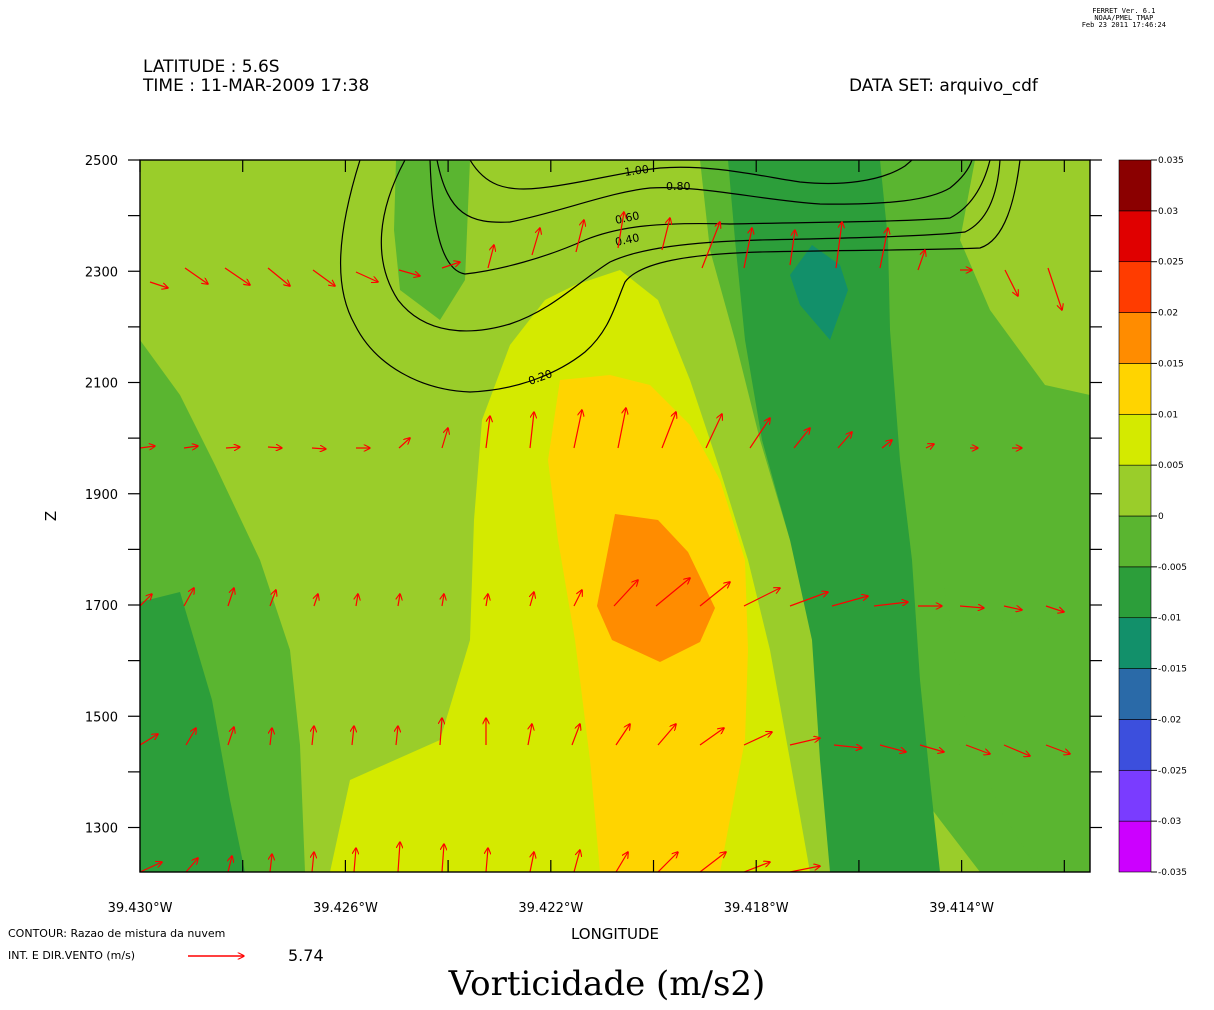 The height and width of the screenshot is (1010, 1214). I want to click on colorbar-label-11: 0.02, so click(1168, 314).